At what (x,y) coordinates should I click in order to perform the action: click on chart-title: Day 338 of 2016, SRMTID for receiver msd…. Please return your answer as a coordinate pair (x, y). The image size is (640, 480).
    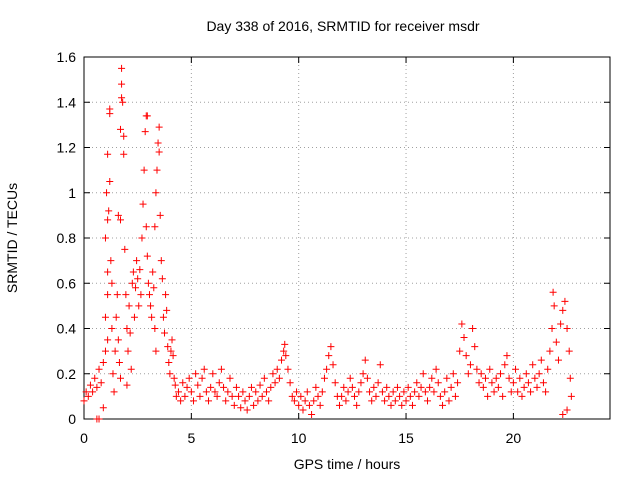
    Looking at the image, I should click on (342, 26).